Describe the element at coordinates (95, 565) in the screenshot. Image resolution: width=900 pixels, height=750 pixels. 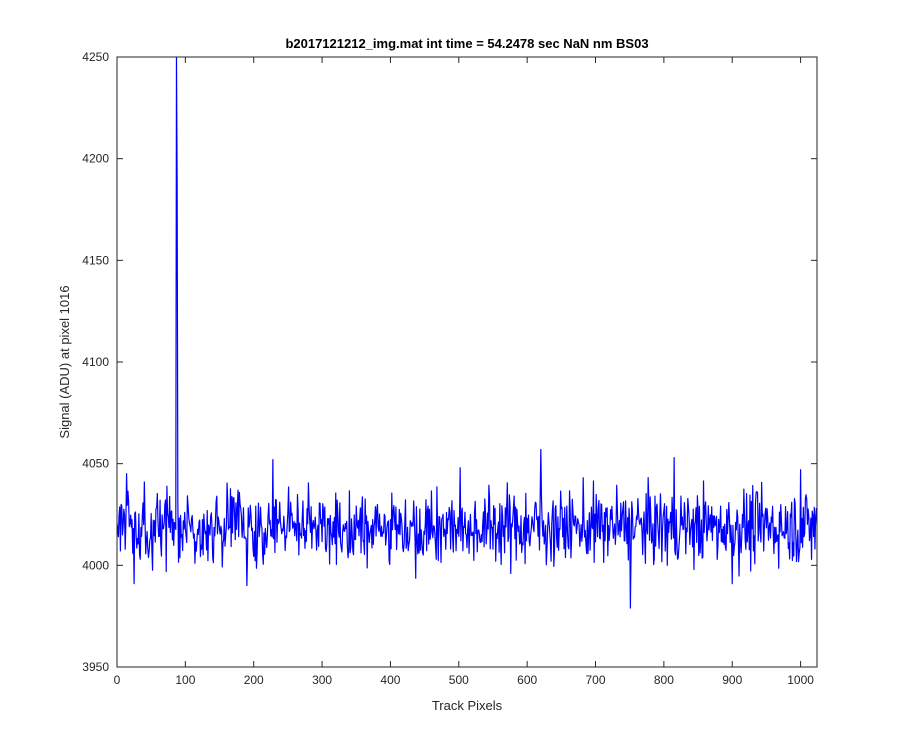
I see `y-tick-label: 4000` at that location.